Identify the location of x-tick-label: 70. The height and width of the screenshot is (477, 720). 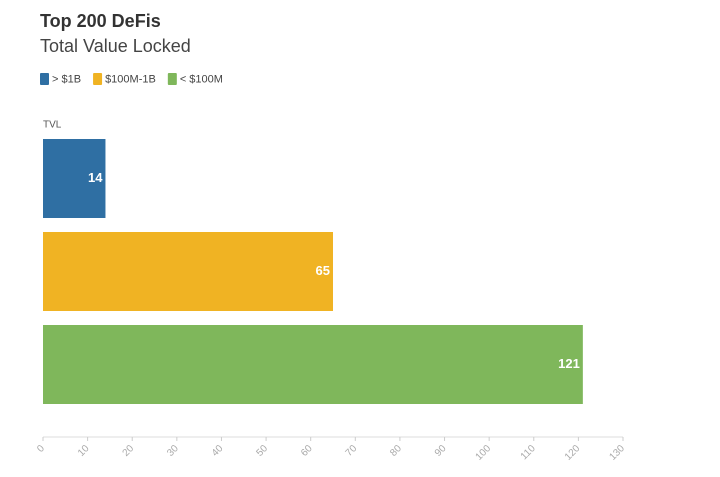
(352, 451).